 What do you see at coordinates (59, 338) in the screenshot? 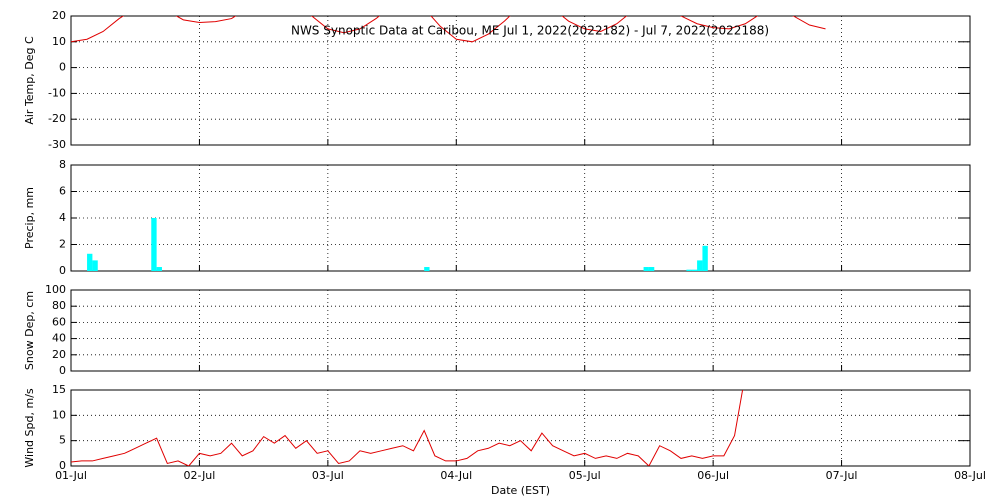
I see `y-tick-label: 40` at bounding box center [59, 338].